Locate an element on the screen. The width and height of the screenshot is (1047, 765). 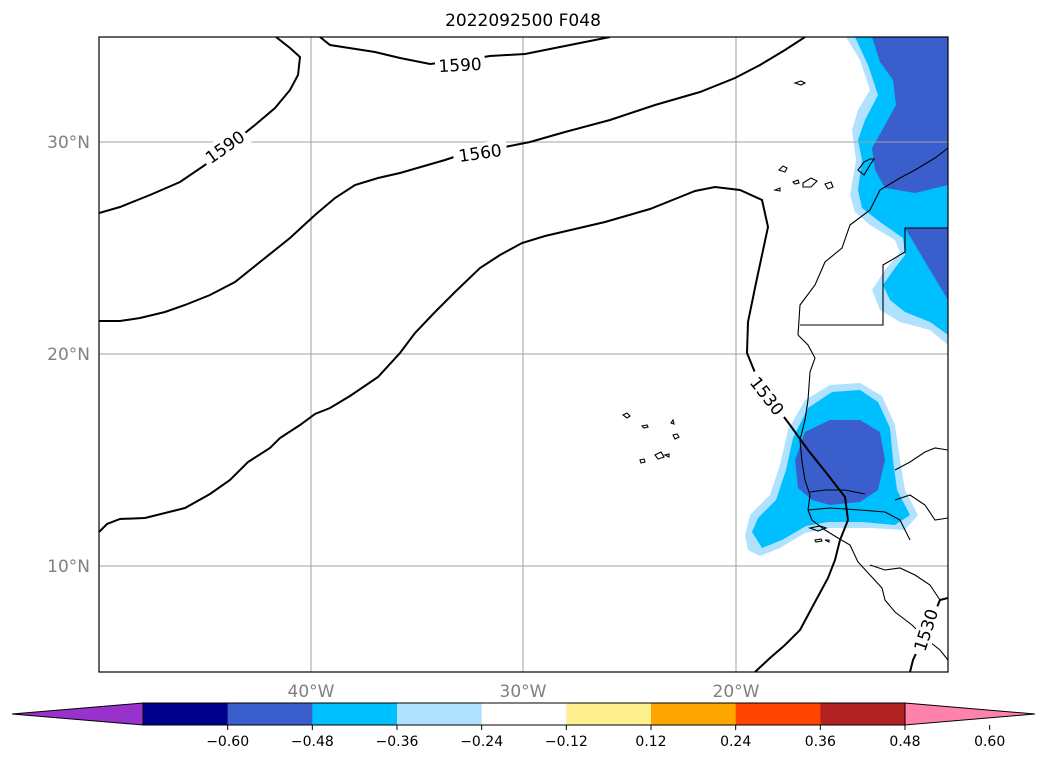
longitude-labels: 40°W 30°W 20°W is located at coordinates (524, 692).